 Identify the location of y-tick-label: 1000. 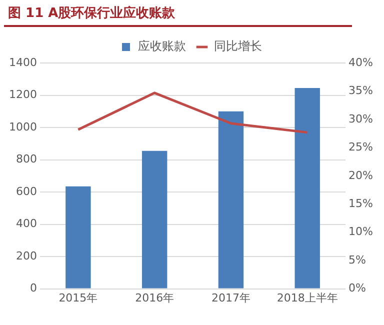
(22, 127).